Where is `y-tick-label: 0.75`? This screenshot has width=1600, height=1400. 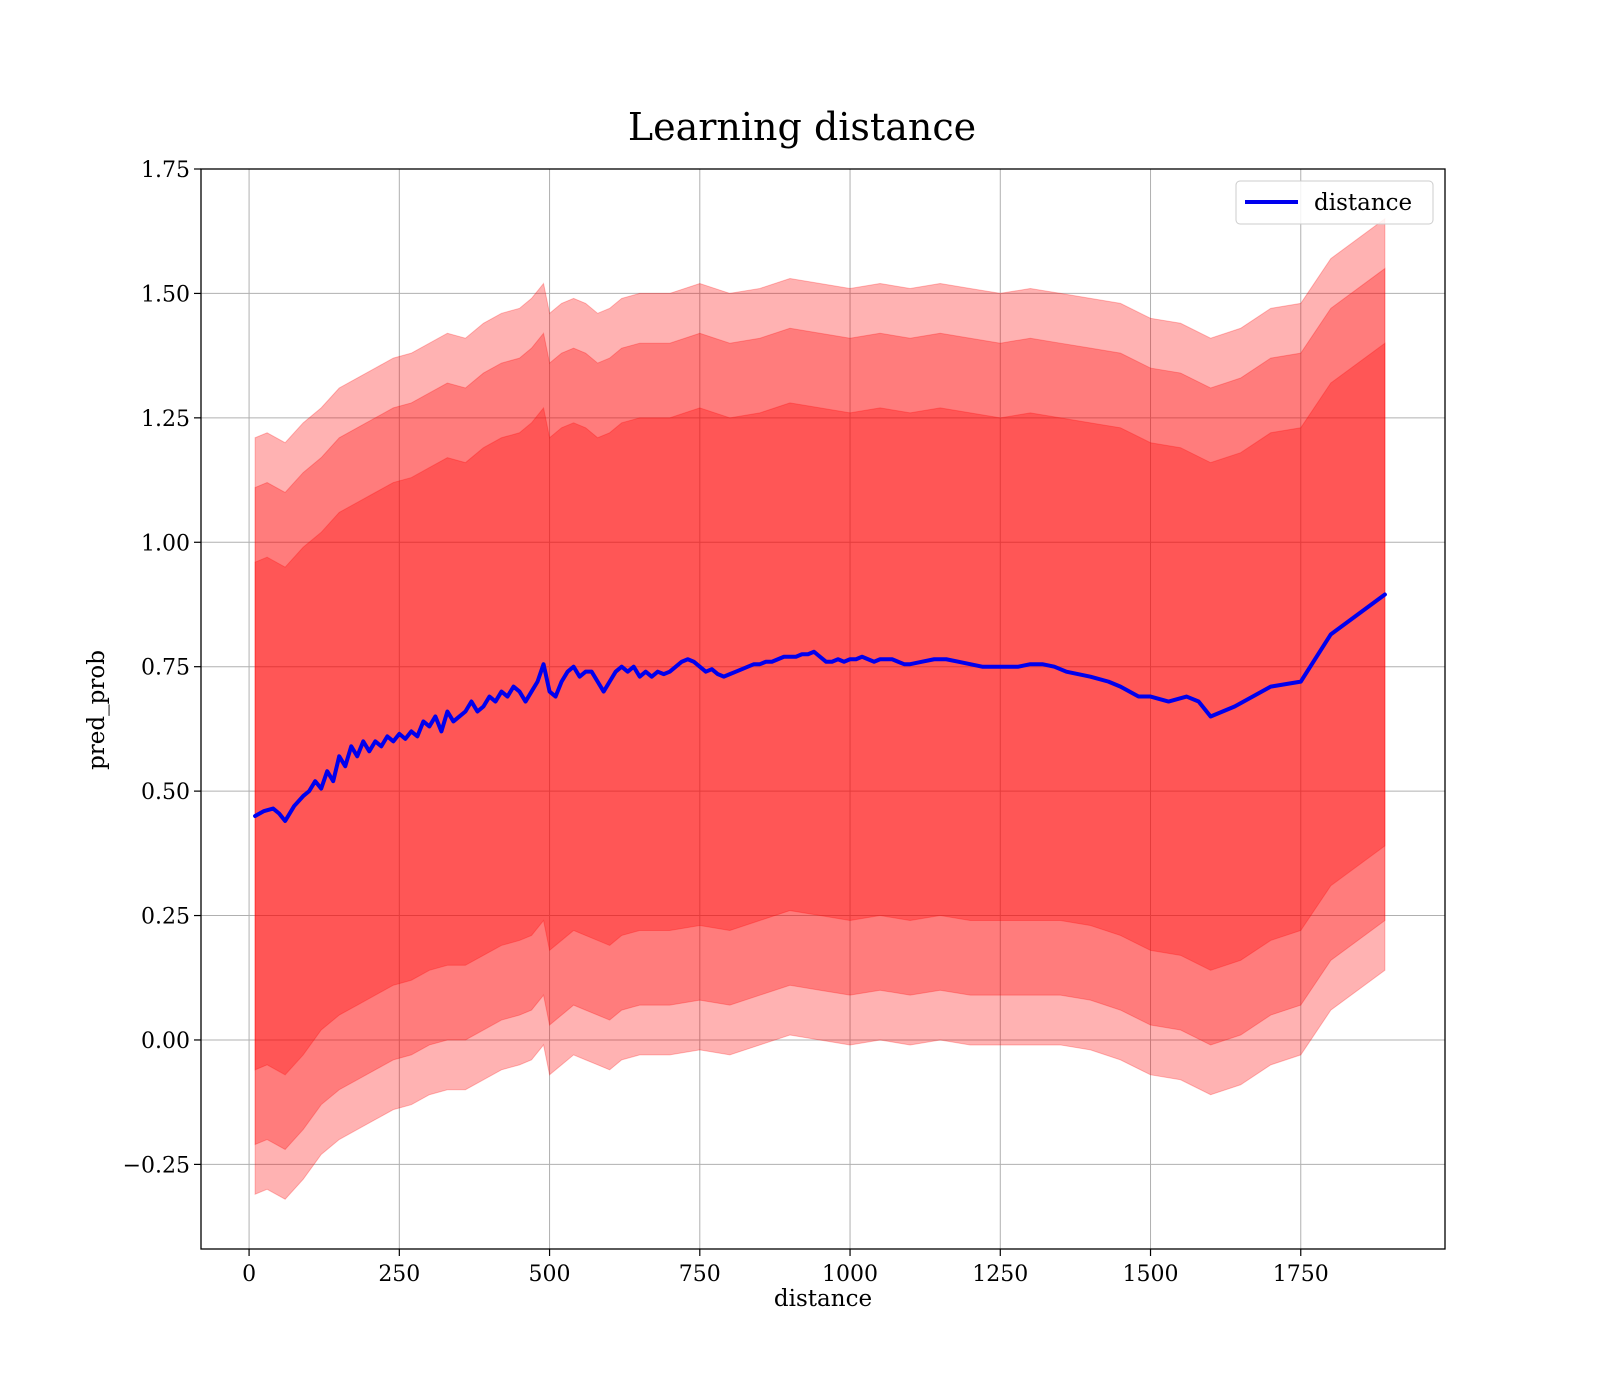 y-tick-label: 0.75 is located at coordinates (165, 668).